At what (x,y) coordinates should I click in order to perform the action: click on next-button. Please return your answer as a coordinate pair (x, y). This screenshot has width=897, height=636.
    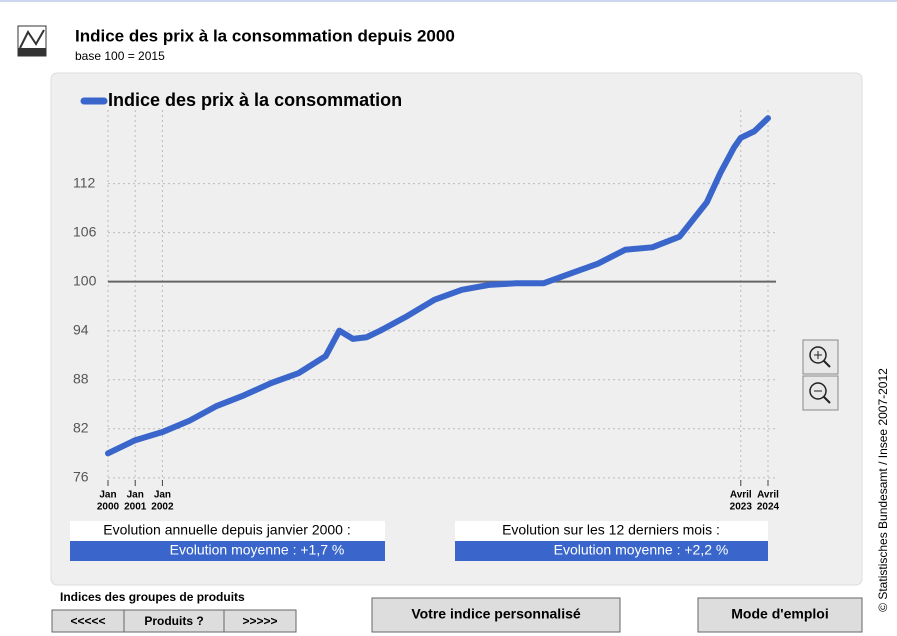
    Looking at the image, I should click on (260, 621).